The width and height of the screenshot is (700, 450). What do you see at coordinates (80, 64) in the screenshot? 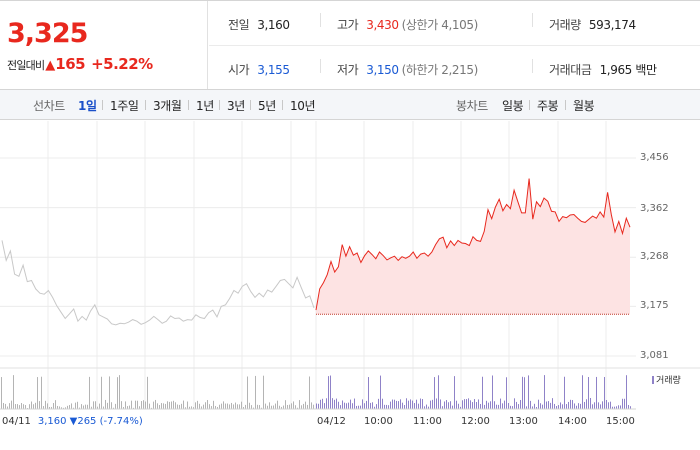
I see `change-row: 전일대비▲165 +5.22%` at bounding box center [80, 64].